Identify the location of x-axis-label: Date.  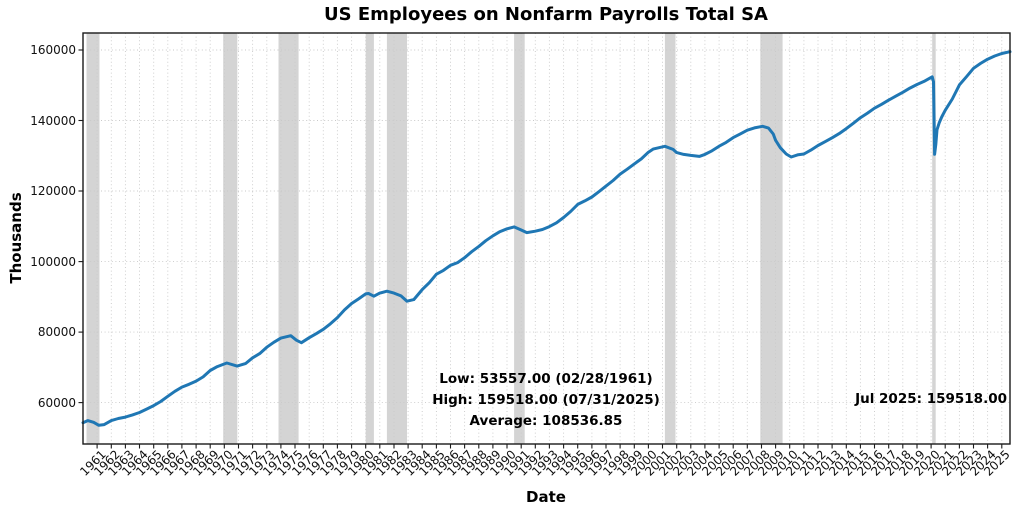
(546, 497).